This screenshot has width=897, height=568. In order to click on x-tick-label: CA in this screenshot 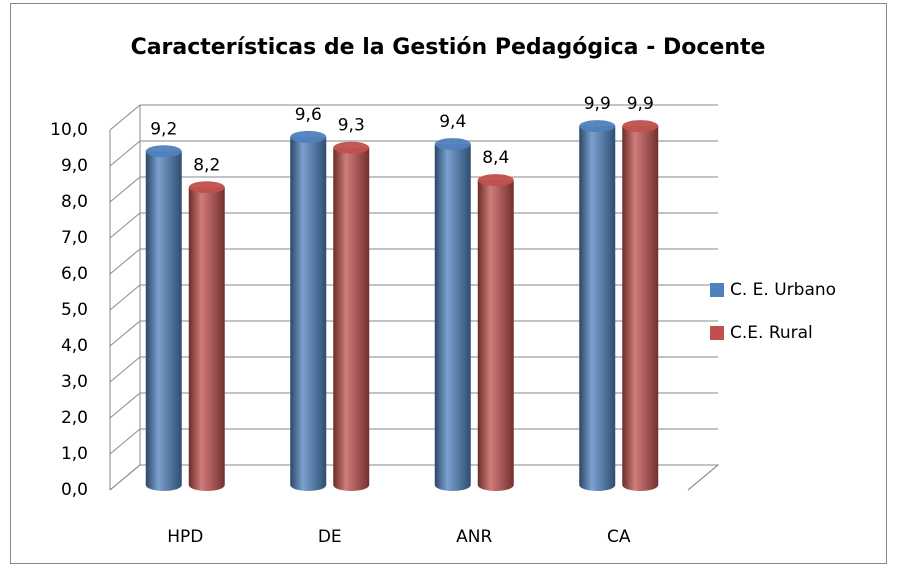, I will do `click(619, 537)`.